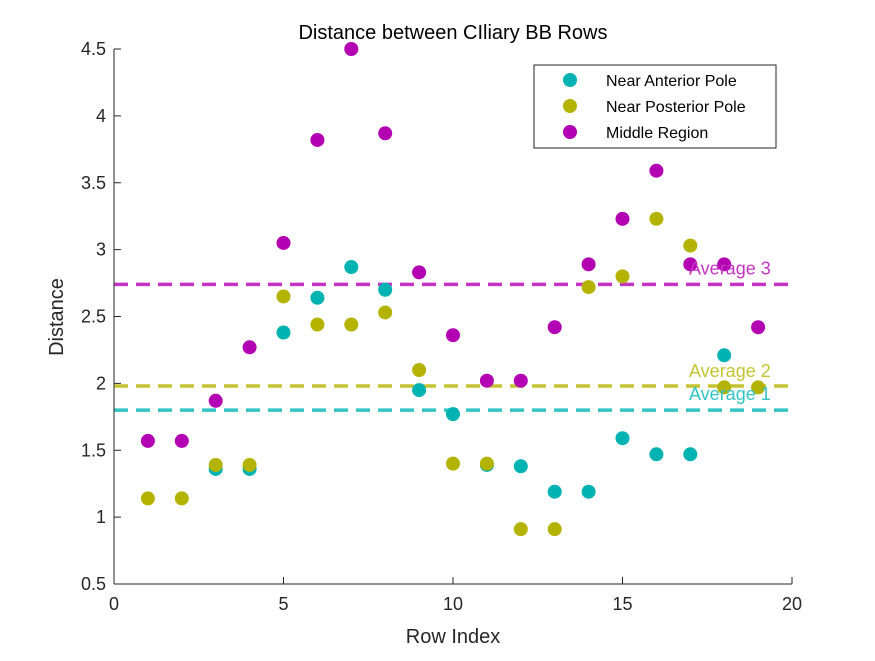  What do you see at coordinates (622, 604) in the screenshot?
I see `x-tick-label: 15` at bounding box center [622, 604].